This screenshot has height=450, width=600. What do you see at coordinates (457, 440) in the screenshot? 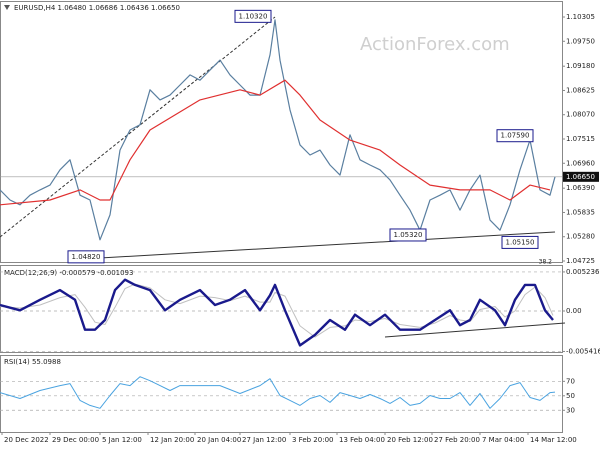
I see `x-tick-label: 27 Feb 20:00` at bounding box center [457, 440].